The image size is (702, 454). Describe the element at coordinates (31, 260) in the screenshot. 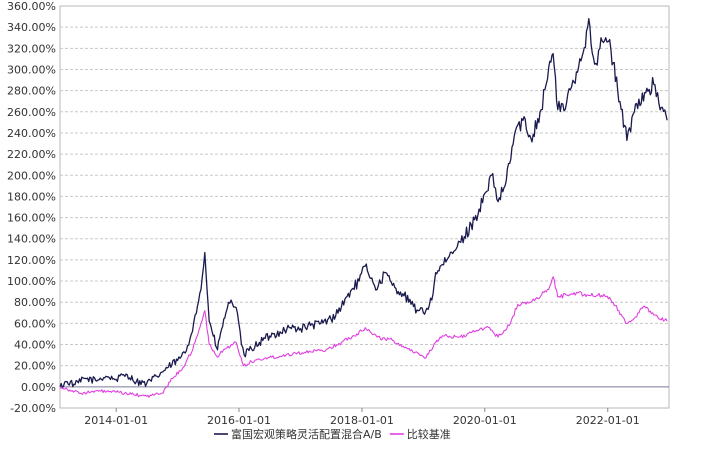

I see `y-tick-label: 120.00%` at that location.